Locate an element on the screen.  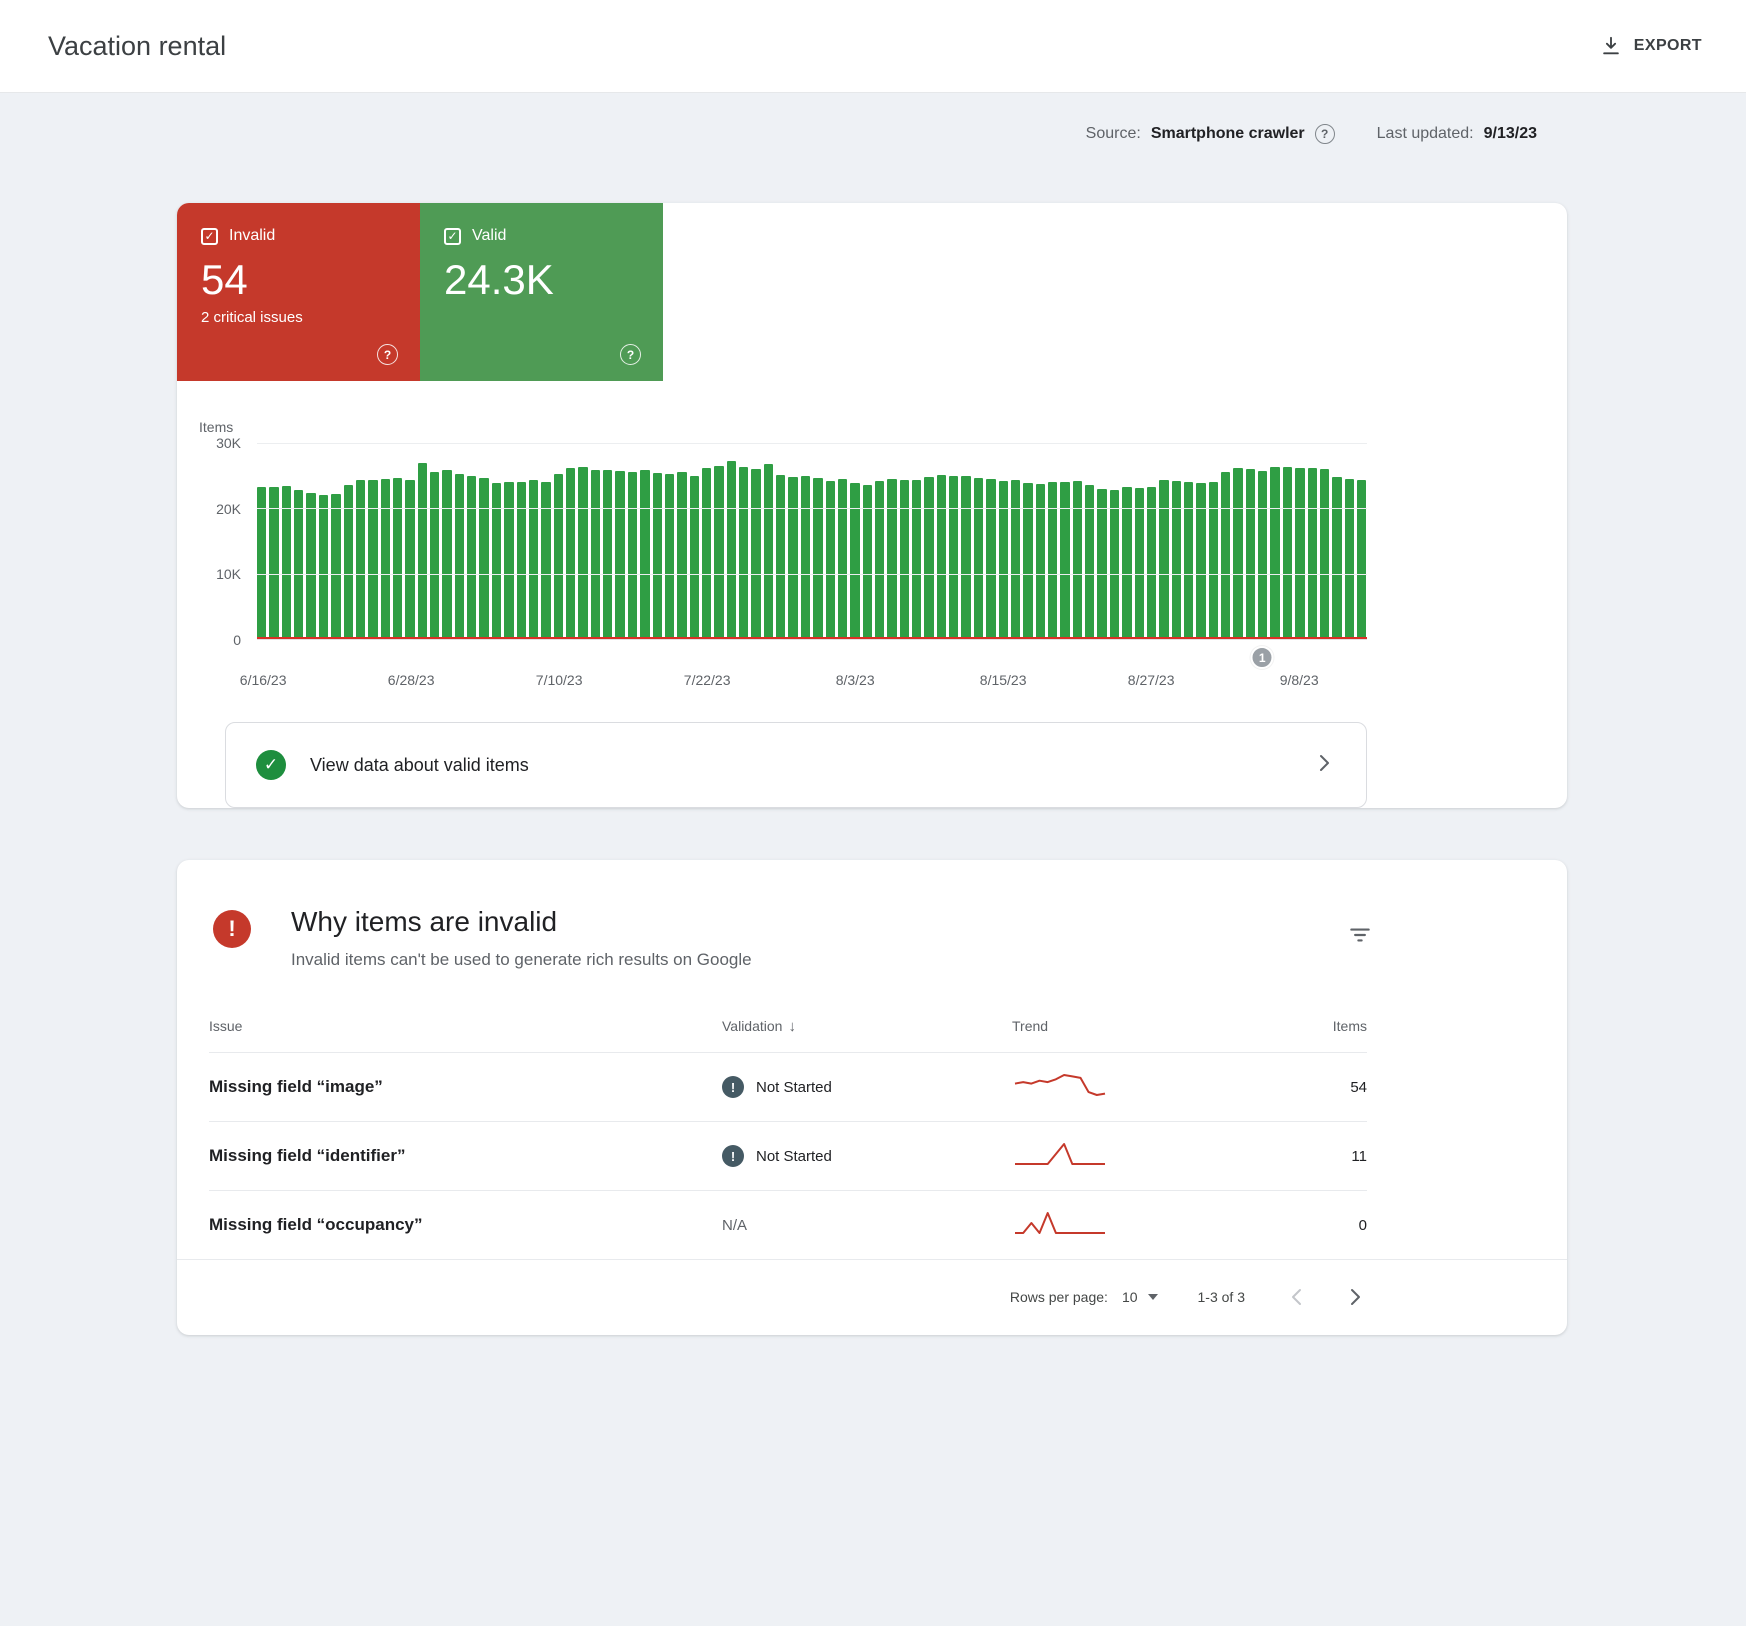
export-button: EXPORT is located at coordinates (1651, 46).